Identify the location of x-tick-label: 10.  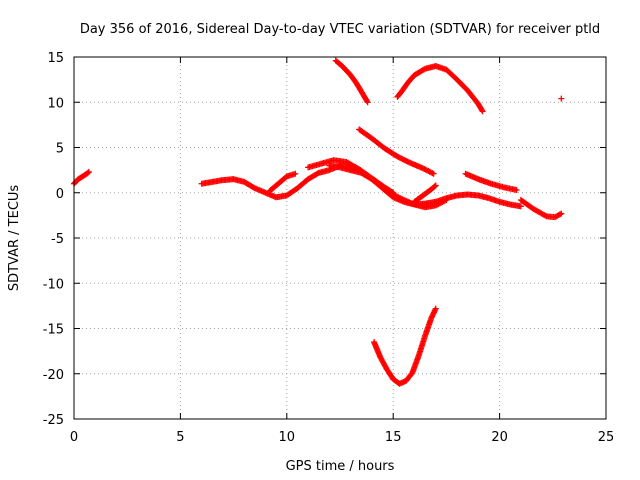
(287, 437).